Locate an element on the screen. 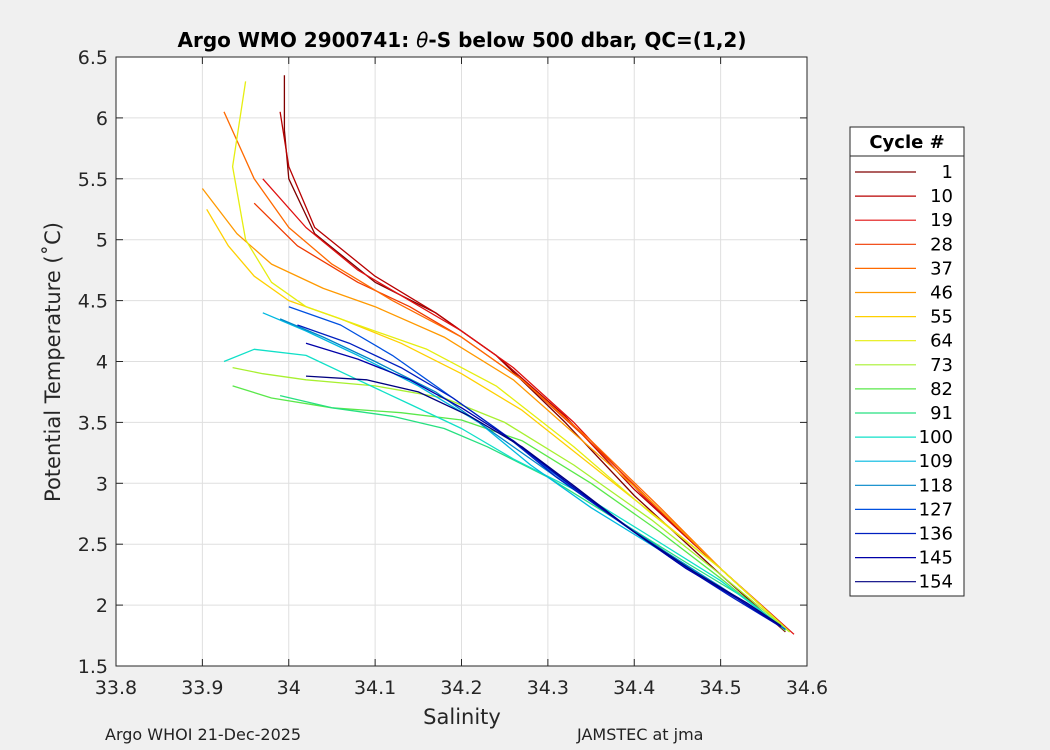  x-tick-label: 34.4 is located at coordinates (634, 688).